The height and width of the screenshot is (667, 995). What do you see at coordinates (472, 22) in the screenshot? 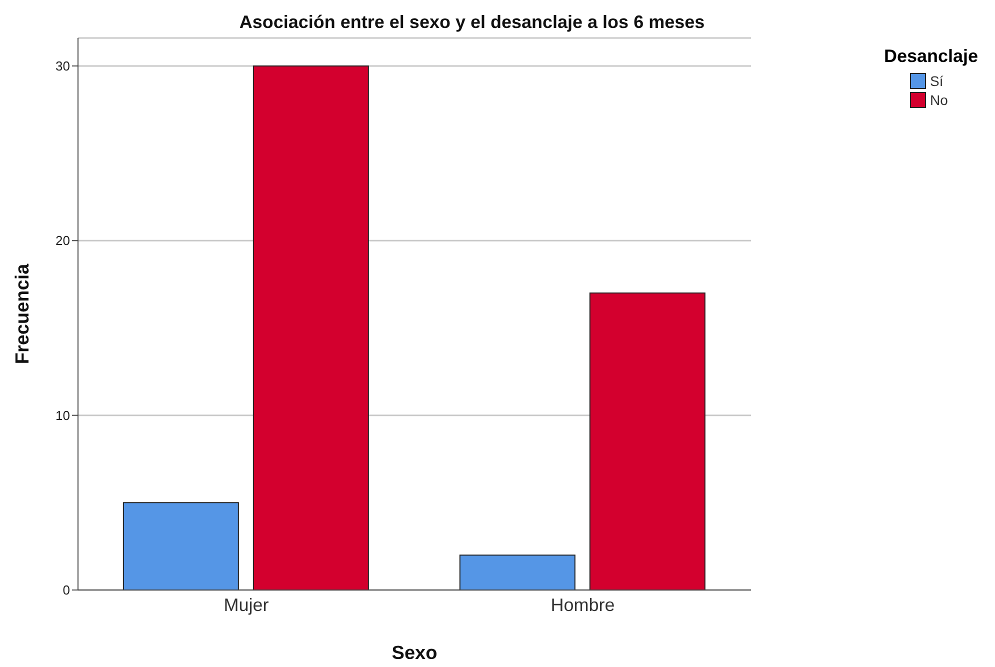
I see `chart-title: Asociación entre el sexo y el desanclaje a los 6 meses` at bounding box center [472, 22].